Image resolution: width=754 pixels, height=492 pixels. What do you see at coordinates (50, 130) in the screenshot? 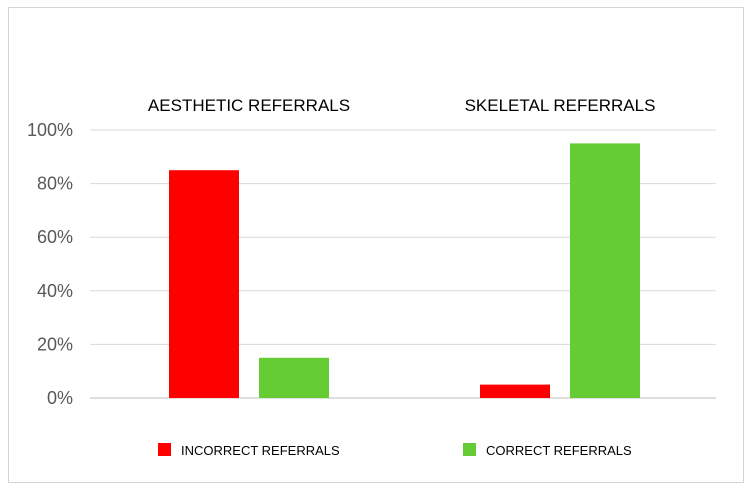
I see `y-tick-label: 100%` at bounding box center [50, 130].